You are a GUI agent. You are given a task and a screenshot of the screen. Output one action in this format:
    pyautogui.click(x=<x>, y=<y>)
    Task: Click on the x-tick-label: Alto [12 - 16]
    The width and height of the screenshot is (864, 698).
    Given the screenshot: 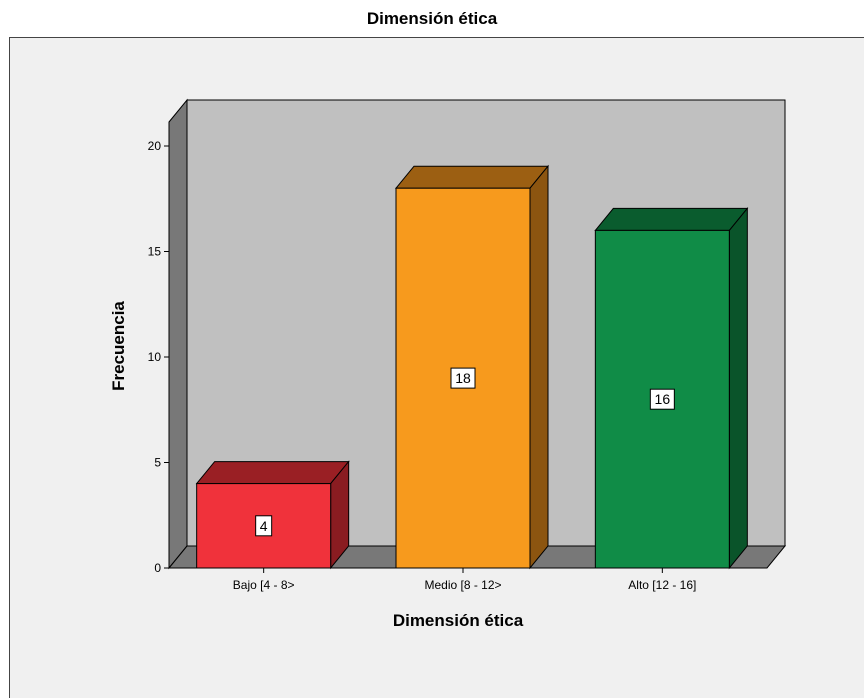 What is the action you would take?
    pyautogui.click(x=662, y=585)
    